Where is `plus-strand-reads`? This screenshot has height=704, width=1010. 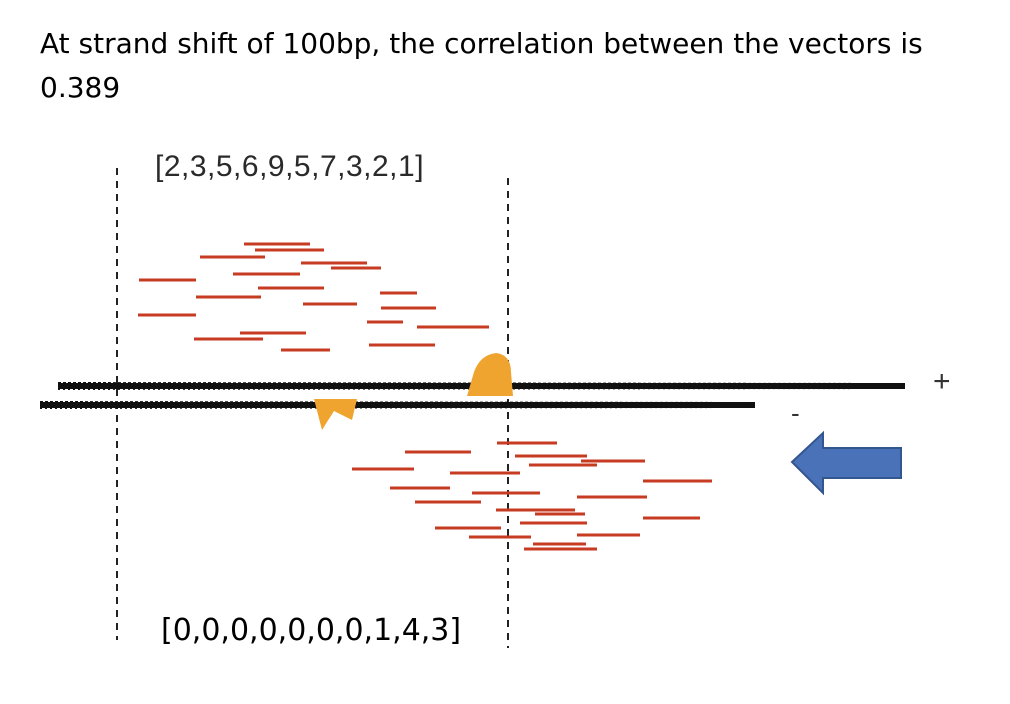
plus-strand-reads is located at coordinates (313, 297).